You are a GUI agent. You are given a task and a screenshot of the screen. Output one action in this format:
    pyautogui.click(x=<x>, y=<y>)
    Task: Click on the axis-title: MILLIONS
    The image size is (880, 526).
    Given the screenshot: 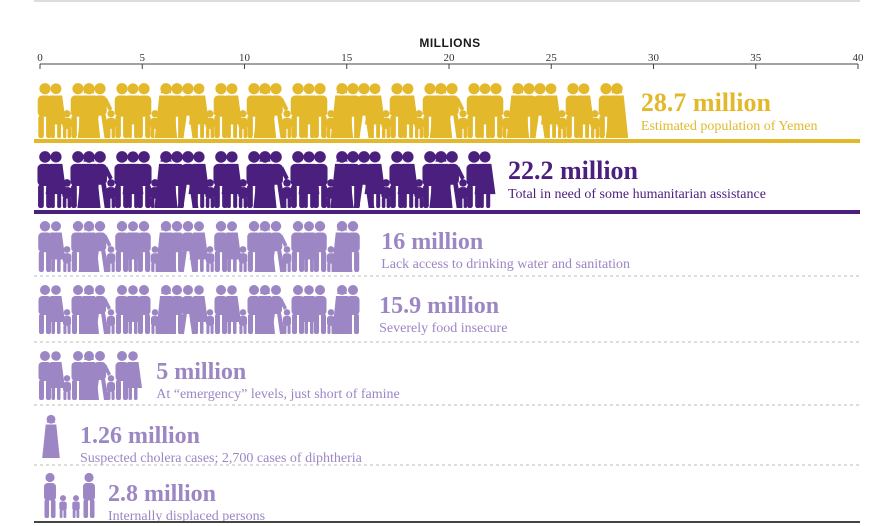 What is the action you would take?
    pyautogui.click(x=449, y=43)
    